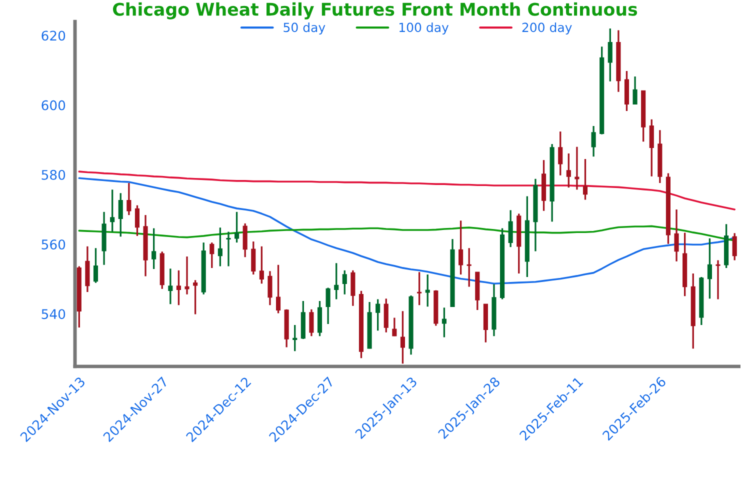 The width and height of the screenshot is (750, 479). Describe the element at coordinates (54, 314) in the screenshot. I see `y-tick-label: 540` at that location.